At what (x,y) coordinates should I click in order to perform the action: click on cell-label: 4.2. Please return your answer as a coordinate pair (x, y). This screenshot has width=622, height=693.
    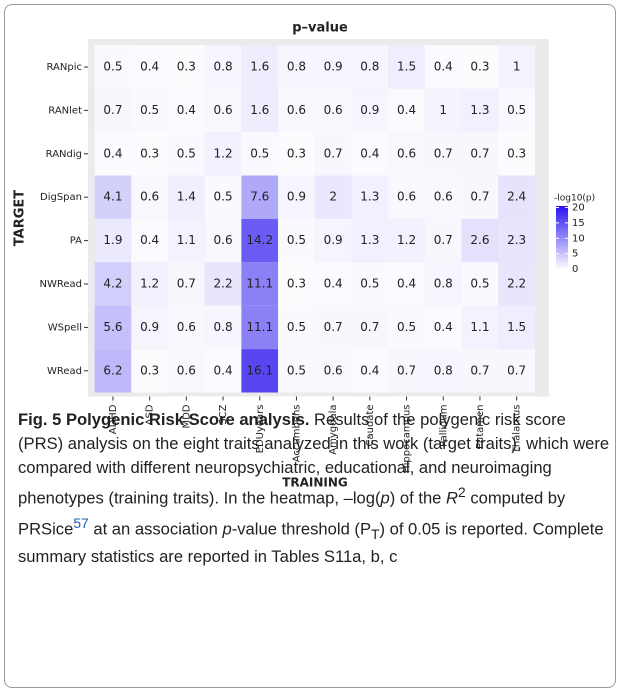
    Looking at the image, I should click on (112, 284).